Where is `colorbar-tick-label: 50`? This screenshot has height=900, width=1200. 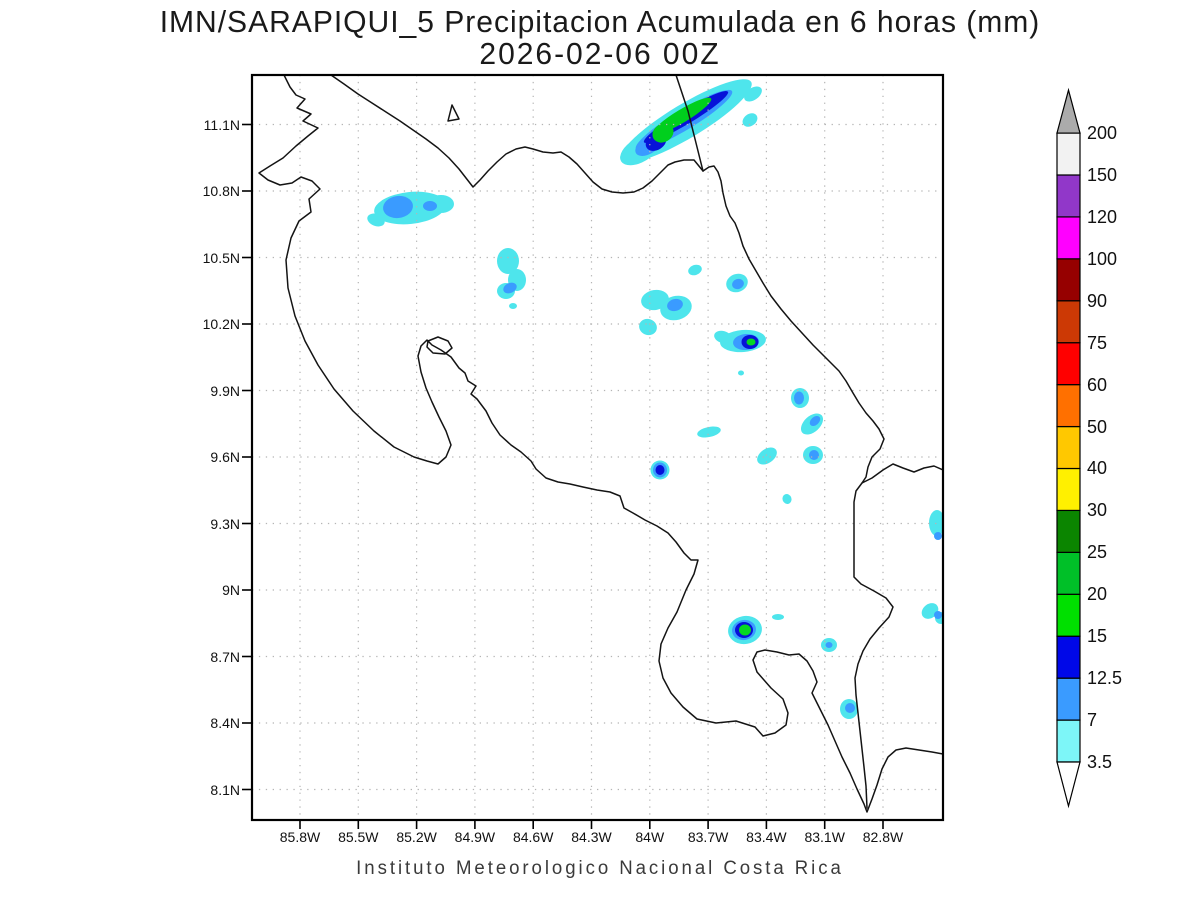 colorbar-tick-label: 50 is located at coordinates (1097, 426).